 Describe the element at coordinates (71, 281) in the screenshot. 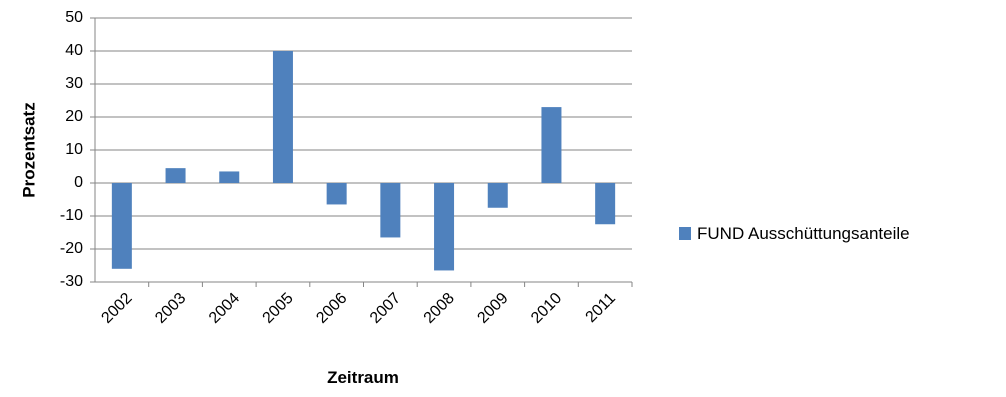

I see `y-tick-label: -30` at that location.